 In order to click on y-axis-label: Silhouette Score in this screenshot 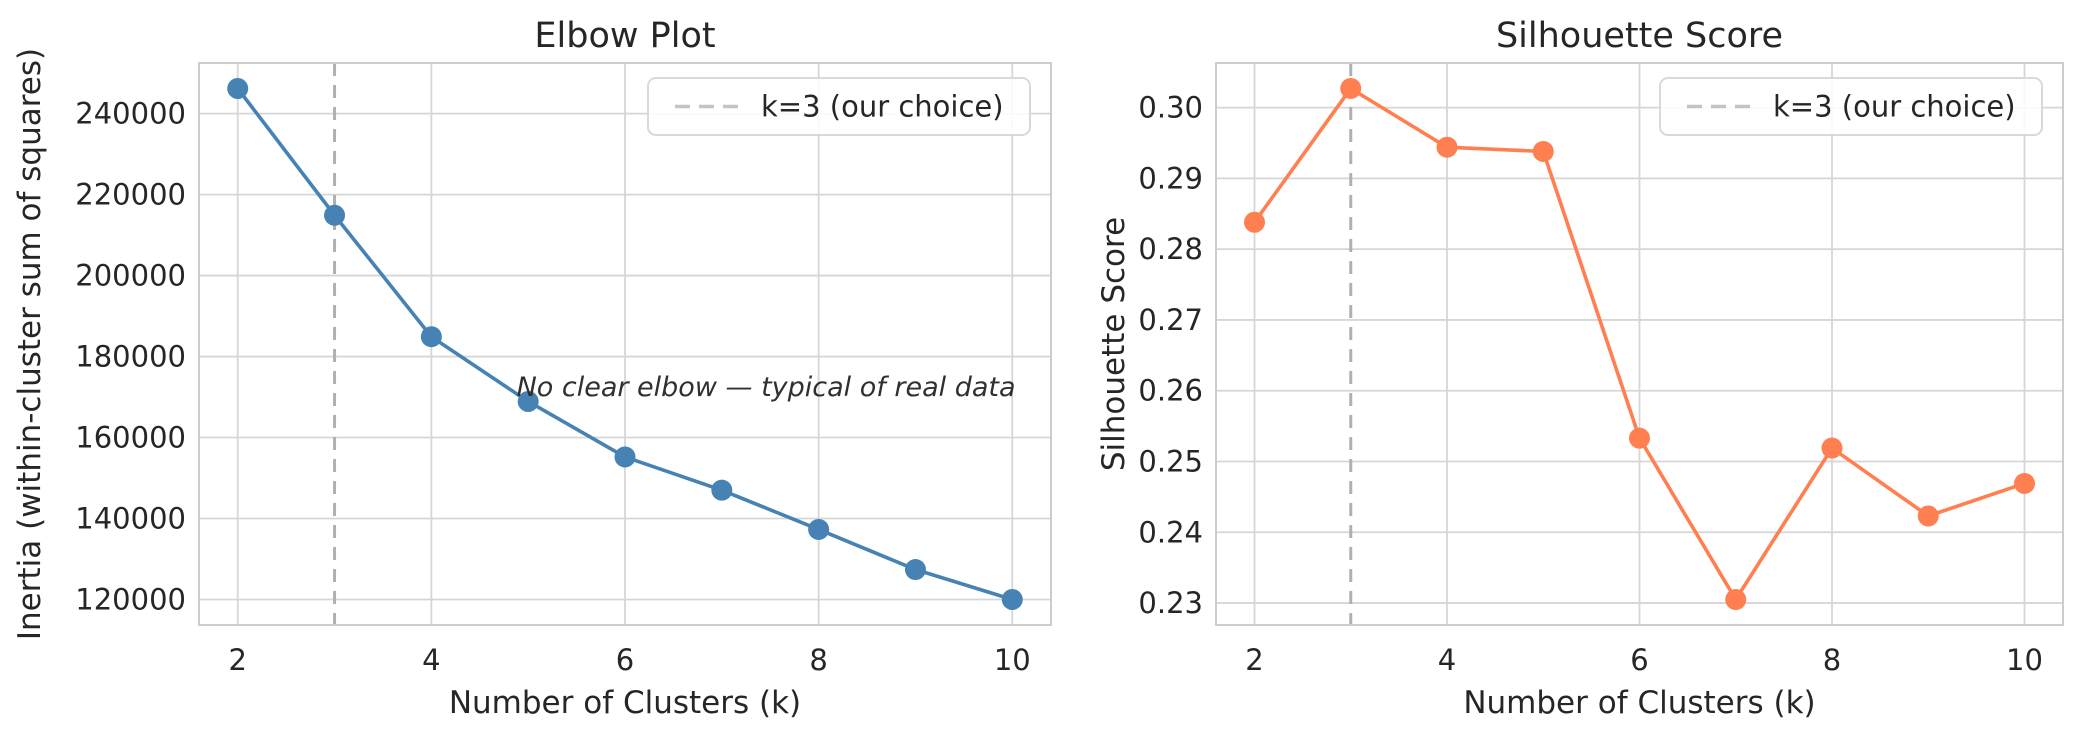, I will do `click(1114, 344)`.